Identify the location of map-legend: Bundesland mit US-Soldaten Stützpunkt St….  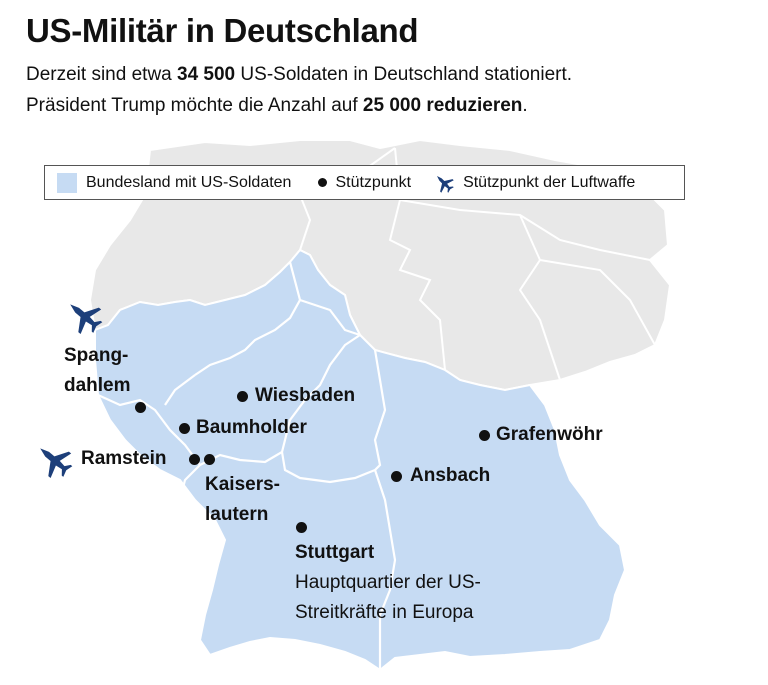
(364, 182).